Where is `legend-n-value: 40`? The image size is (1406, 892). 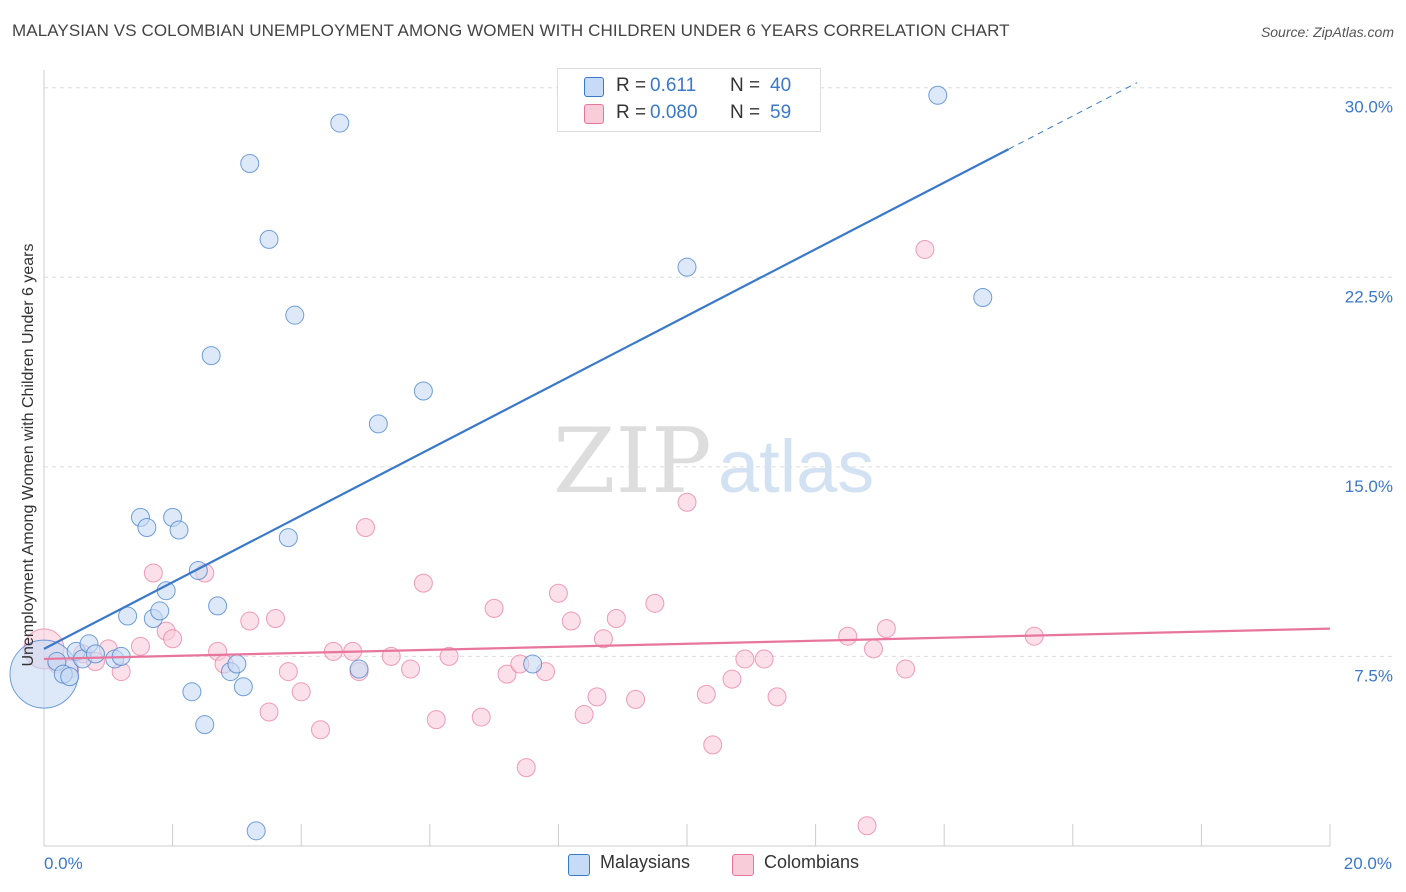
legend-n-value: 40 is located at coordinates (781, 85).